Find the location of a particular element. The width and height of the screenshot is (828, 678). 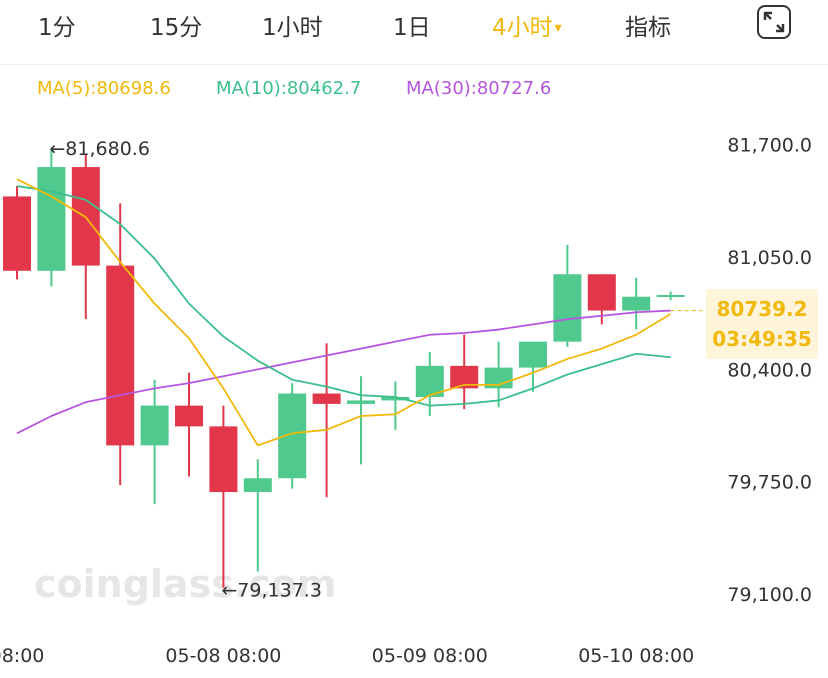

expand-button is located at coordinates (774, 22).